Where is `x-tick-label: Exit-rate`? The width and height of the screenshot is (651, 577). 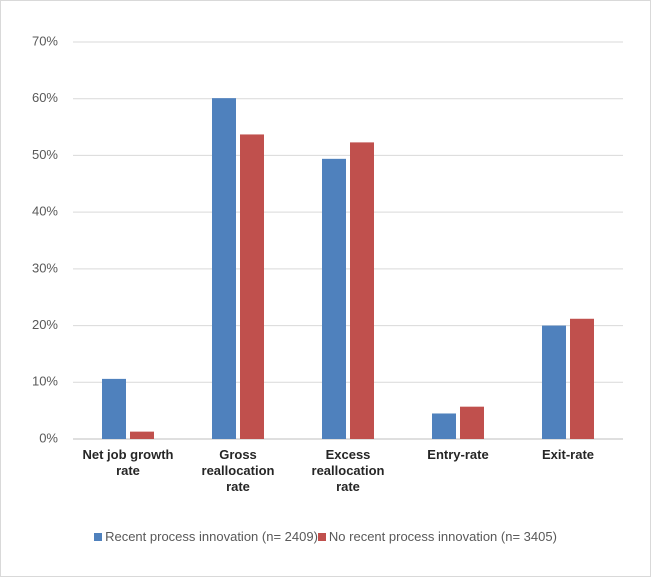 x-tick-label: Exit-rate is located at coordinates (568, 454).